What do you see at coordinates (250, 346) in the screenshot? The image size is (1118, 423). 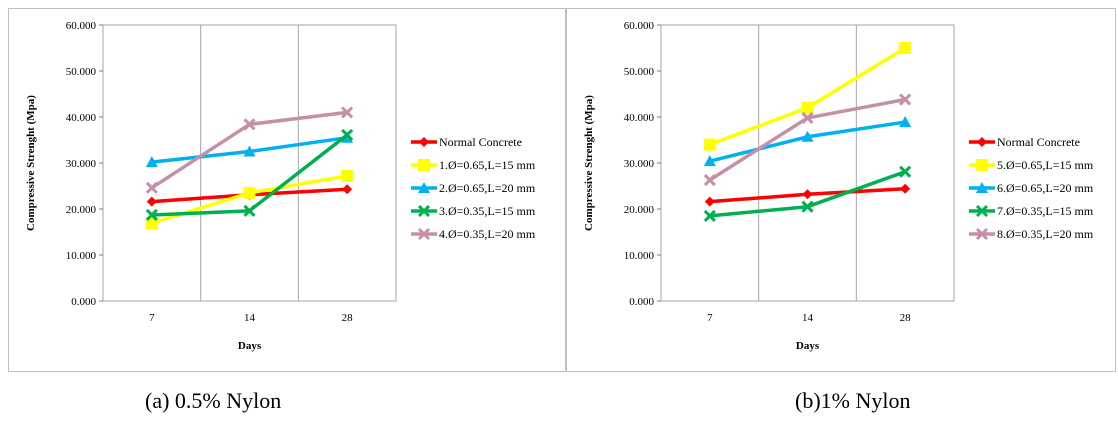 I see `chart-a-x-axis-title: Days` at bounding box center [250, 346].